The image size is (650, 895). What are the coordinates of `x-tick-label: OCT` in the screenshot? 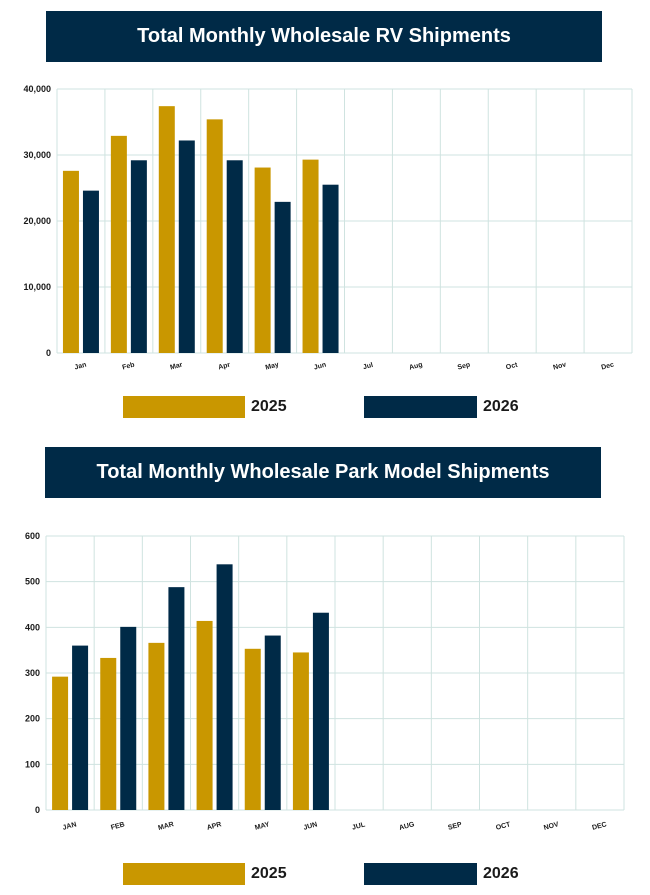 It's located at (503, 826).